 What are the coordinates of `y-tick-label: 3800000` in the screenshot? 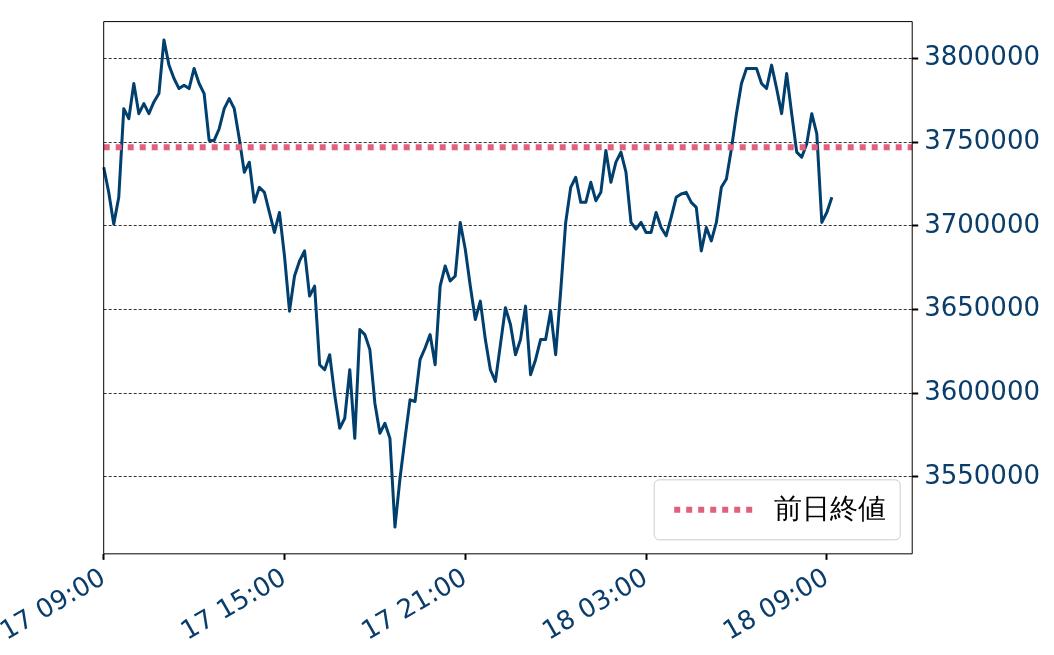 It's located at (982, 56).